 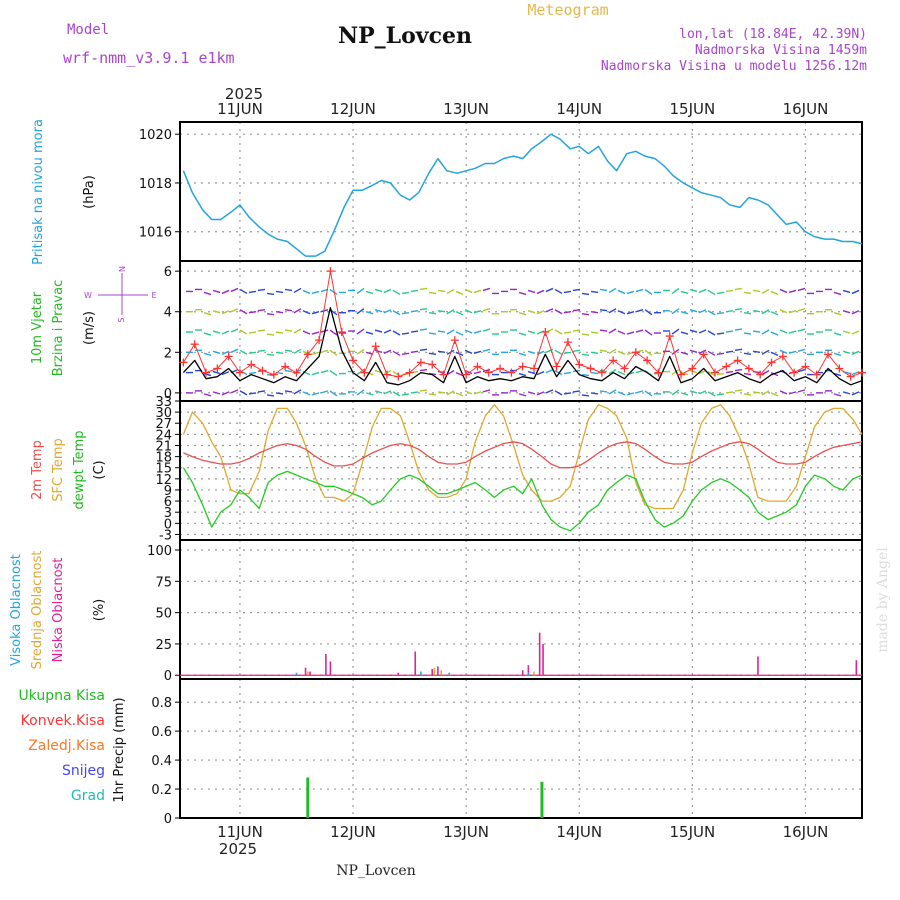 I want to click on bottom-day-label: 14JUN, so click(x=579, y=832).